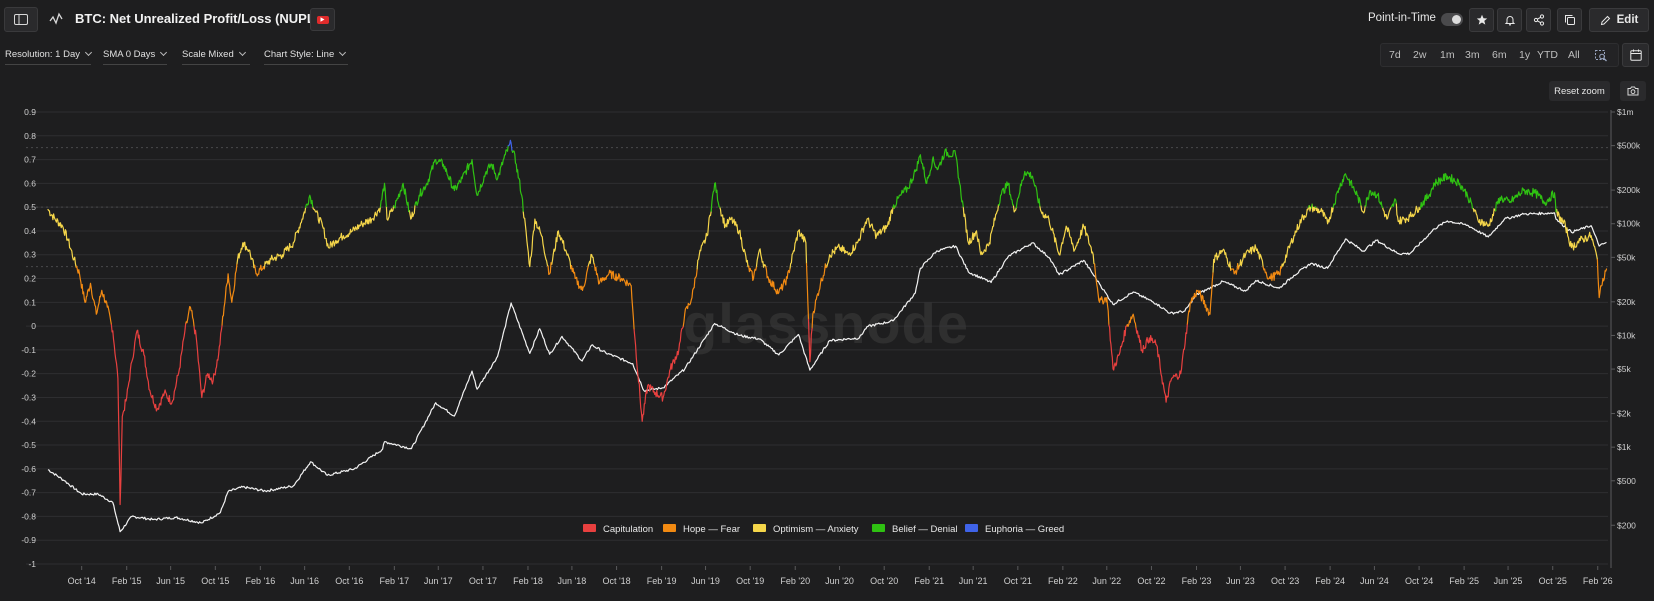  I want to click on legend-item: Optimism — Anxiety, so click(806, 529).